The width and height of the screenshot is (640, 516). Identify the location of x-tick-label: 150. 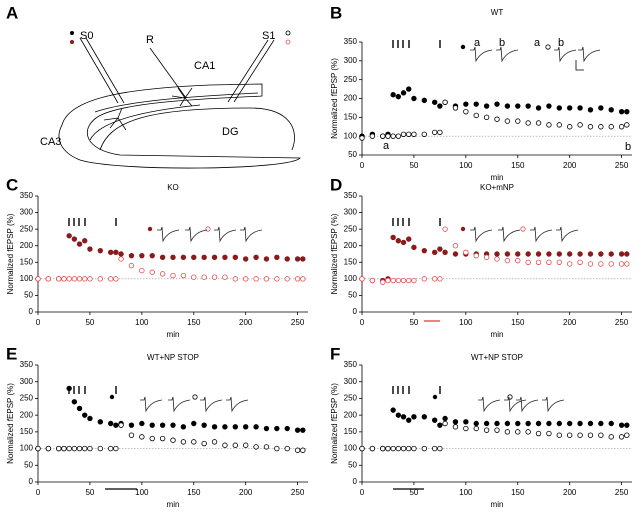
(518, 165).